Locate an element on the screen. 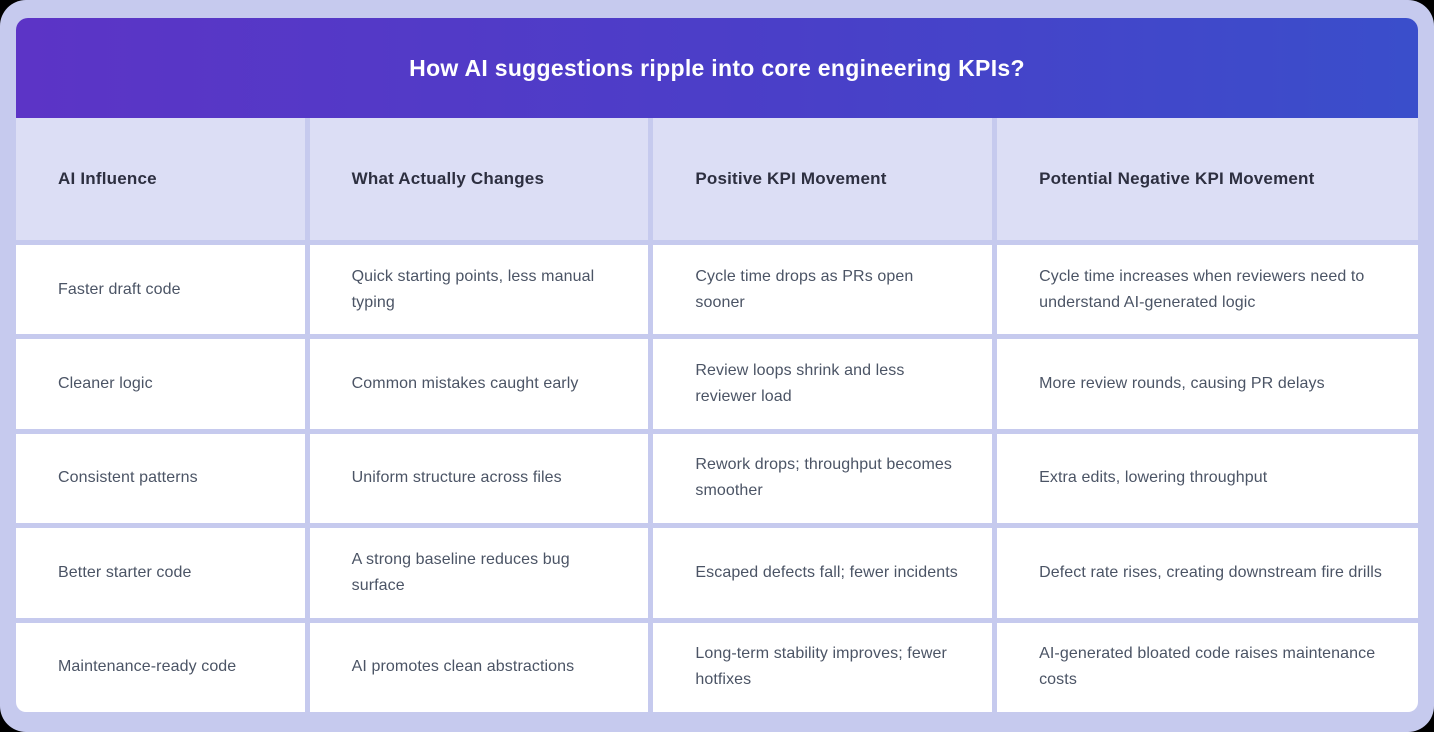 This screenshot has height=732, width=1434. table-cell: Common mistakes caught early is located at coordinates (479, 384).